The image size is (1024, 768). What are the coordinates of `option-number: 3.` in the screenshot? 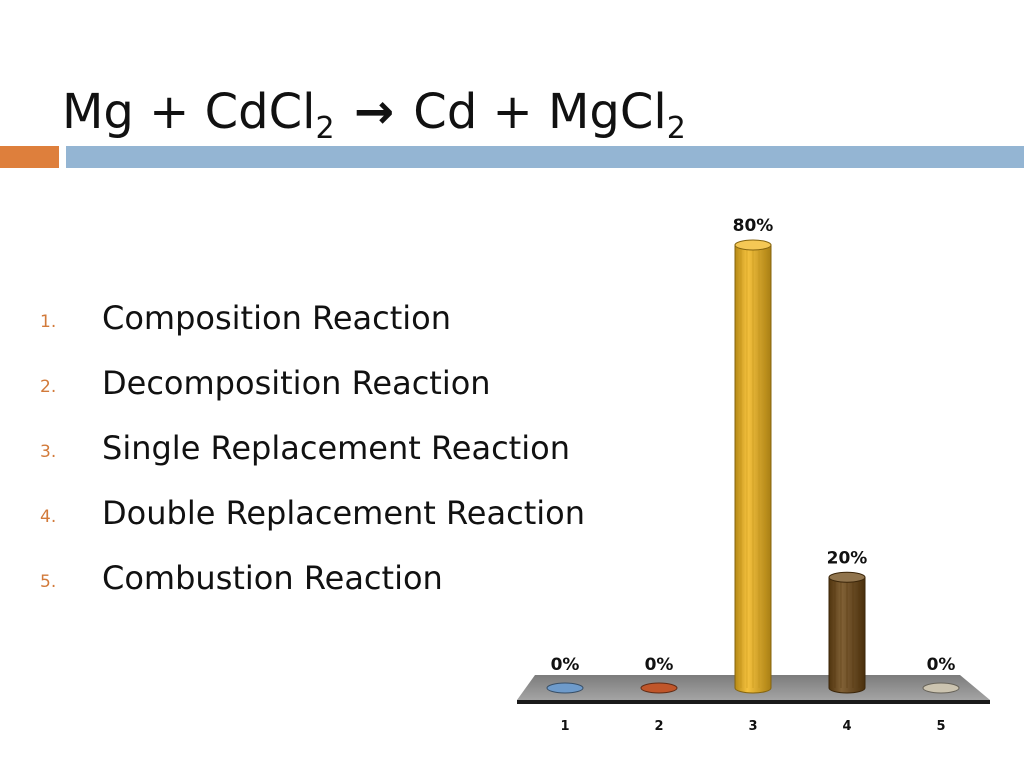 It's located at (48, 452).